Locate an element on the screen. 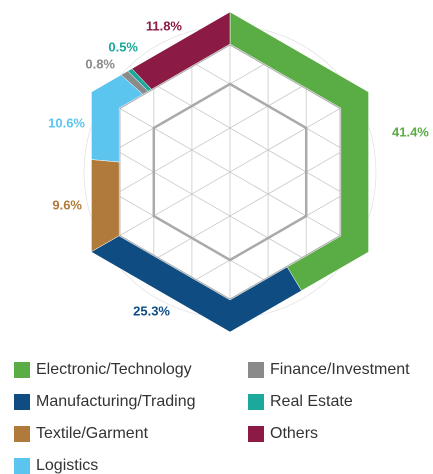 This screenshot has height=474, width=433. value-label: 0.8% is located at coordinates (100, 63).